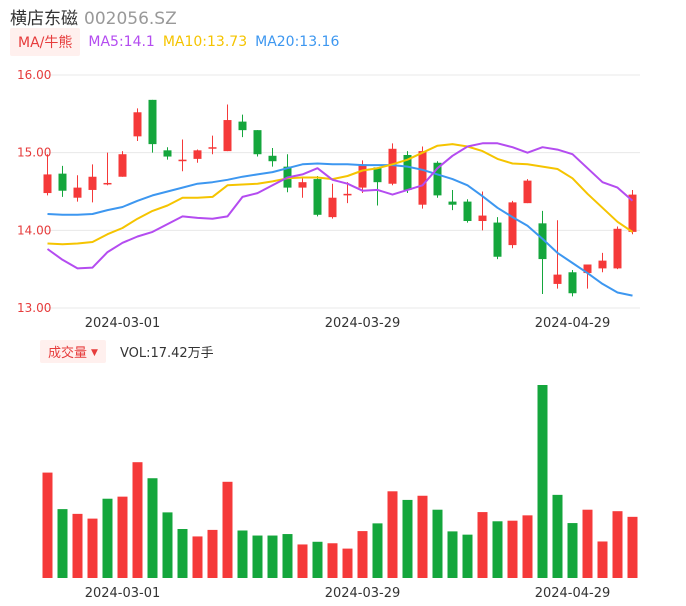  What do you see at coordinates (44, 19) in the screenshot?
I see `stock-name: 横店东磁` at bounding box center [44, 19].